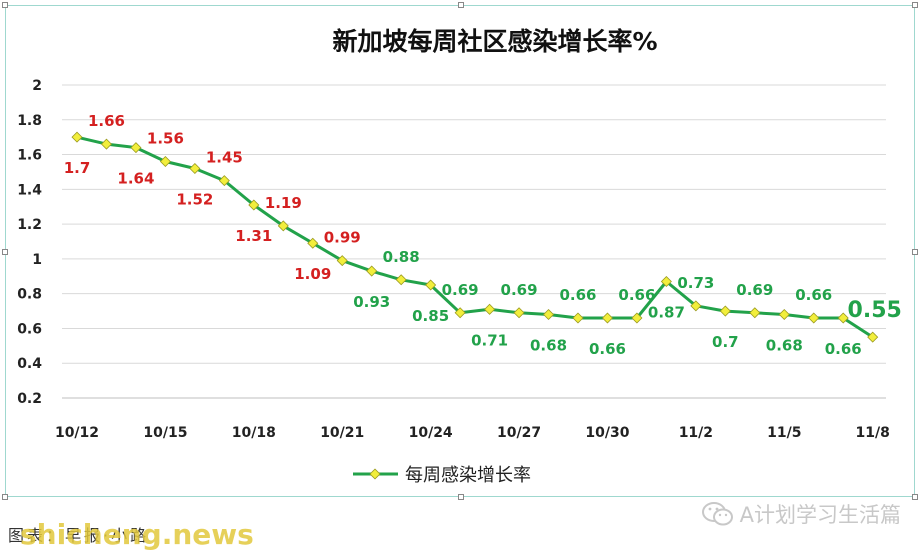  What do you see at coordinates (820, 515) in the screenshot?
I see `wechat-brand-label: A计划学习生活篇` at bounding box center [820, 515].